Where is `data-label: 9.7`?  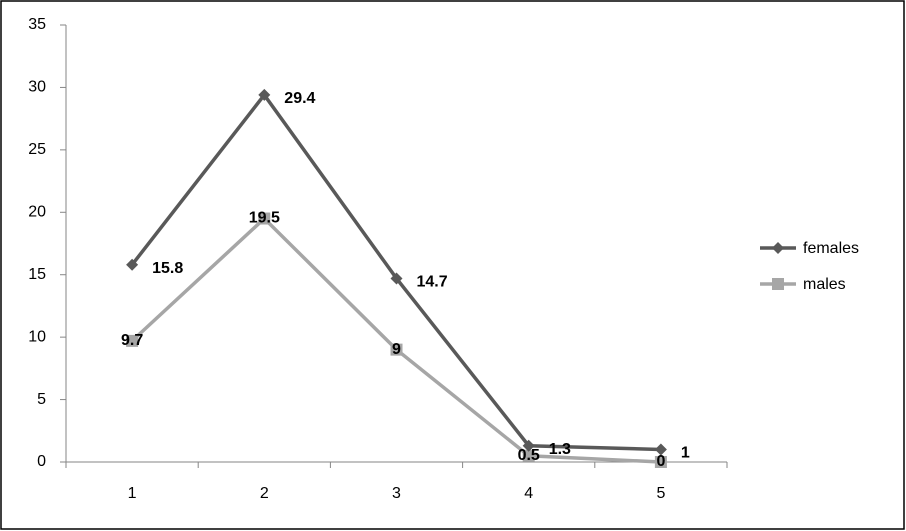
data-label: 9.7 is located at coordinates (132, 340).